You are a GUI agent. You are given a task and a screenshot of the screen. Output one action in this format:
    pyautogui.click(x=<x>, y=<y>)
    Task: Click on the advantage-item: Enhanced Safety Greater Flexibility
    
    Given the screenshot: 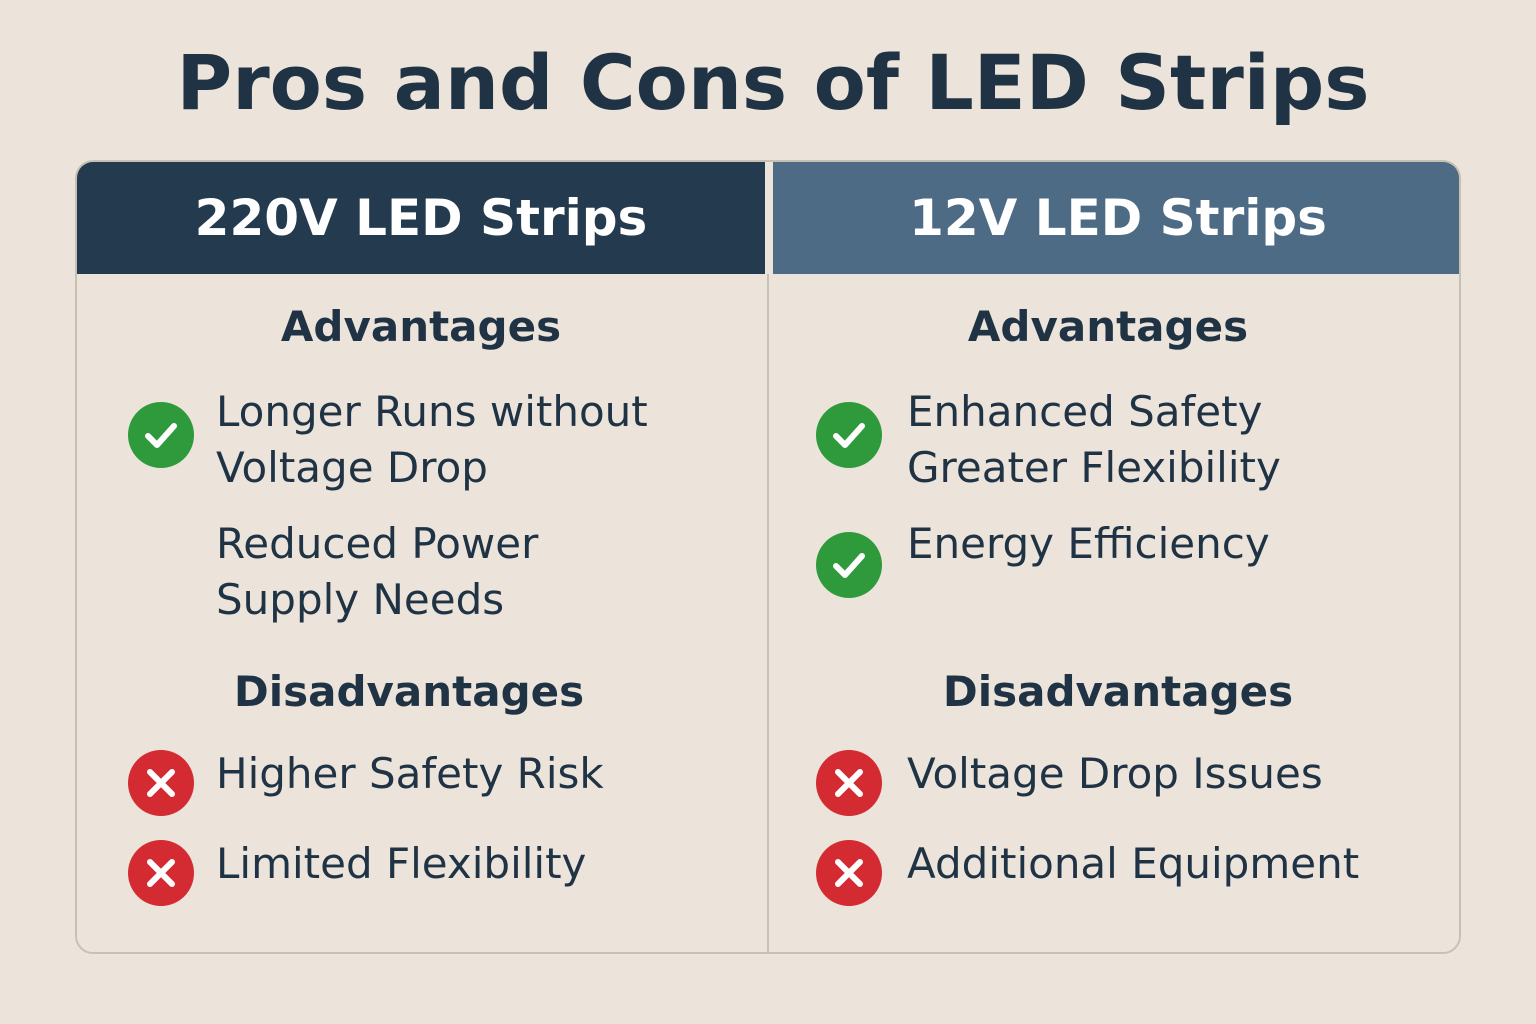 What is the action you would take?
    pyautogui.click(x=1116, y=439)
    